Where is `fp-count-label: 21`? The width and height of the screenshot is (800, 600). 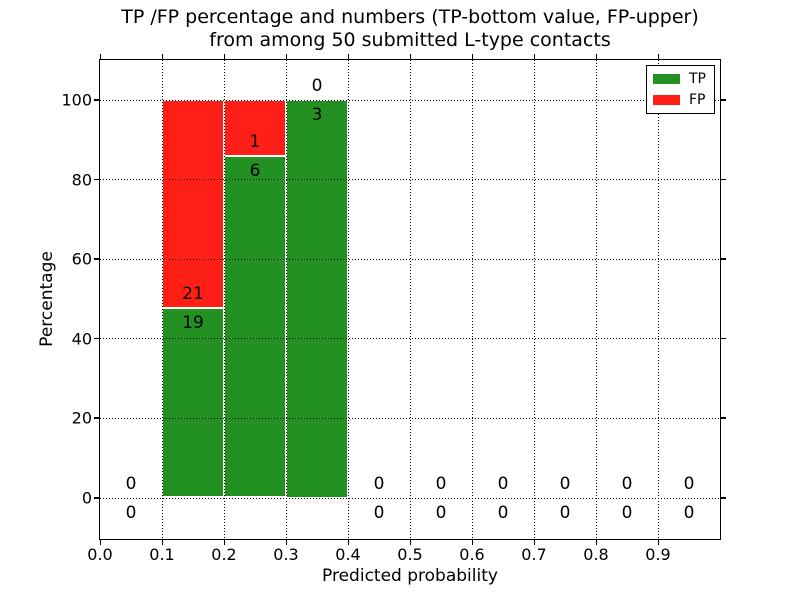 fp-count-label: 21 is located at coordinates (193, 294).